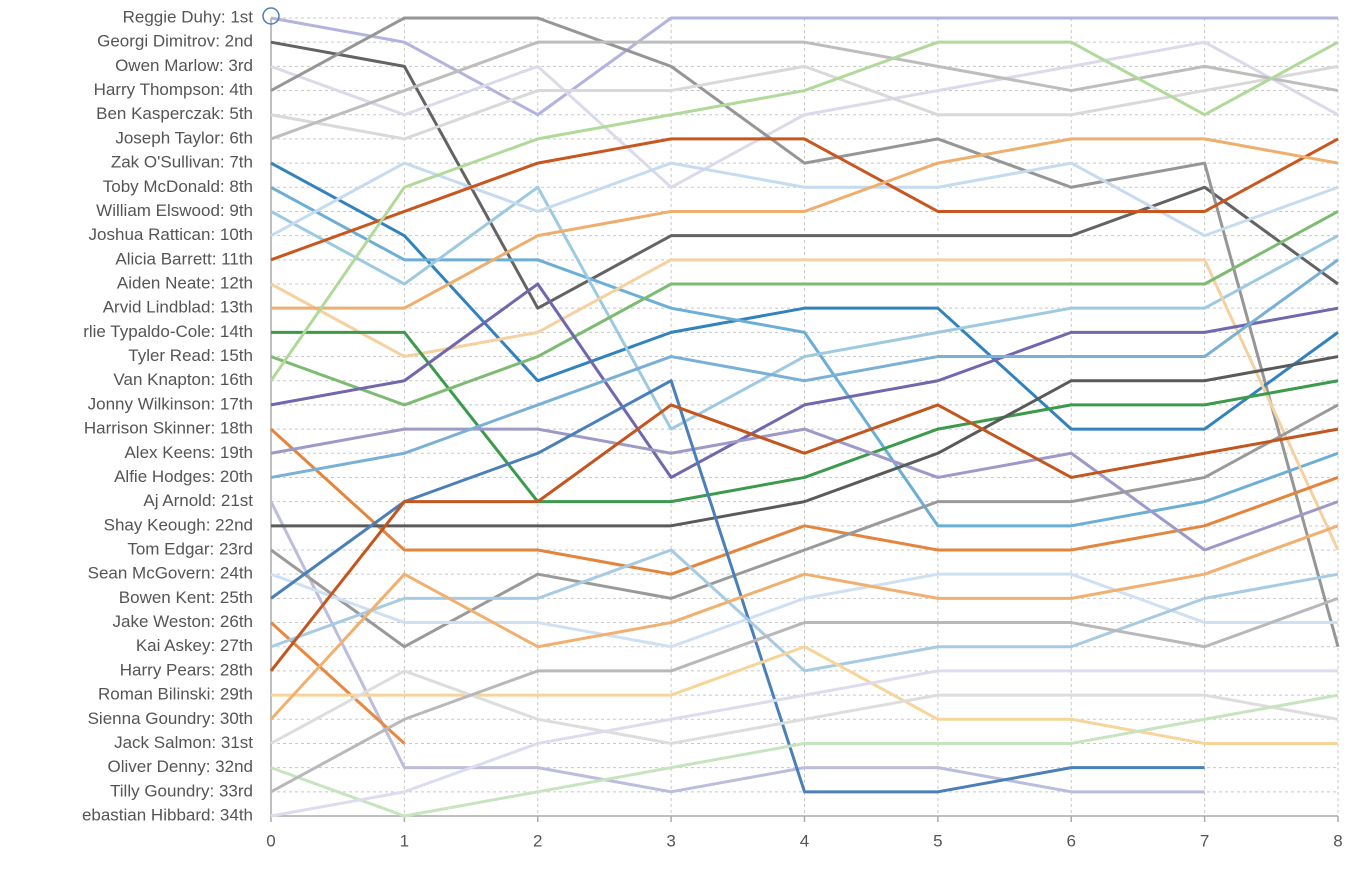 The height and width of the screenshot is (876, 1362). I want to click on y-tick-label: Joshua Rattican: 10th, so click(171, 234).